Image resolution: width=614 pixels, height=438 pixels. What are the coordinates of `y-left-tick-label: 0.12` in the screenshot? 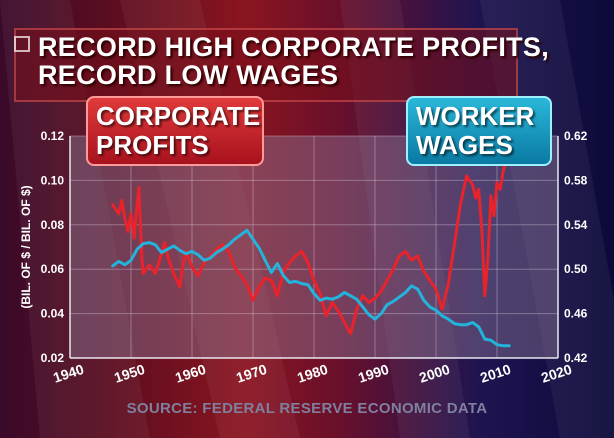 It's located at (53, 136).